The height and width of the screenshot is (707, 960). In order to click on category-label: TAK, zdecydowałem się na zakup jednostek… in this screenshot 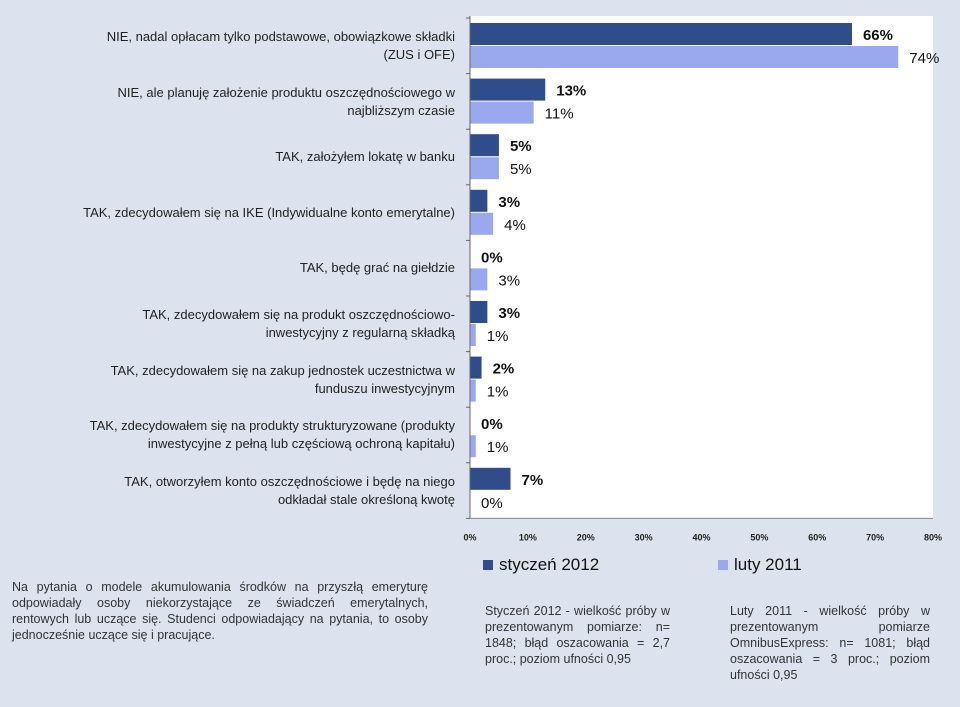, I will do `click(282, 379)`.